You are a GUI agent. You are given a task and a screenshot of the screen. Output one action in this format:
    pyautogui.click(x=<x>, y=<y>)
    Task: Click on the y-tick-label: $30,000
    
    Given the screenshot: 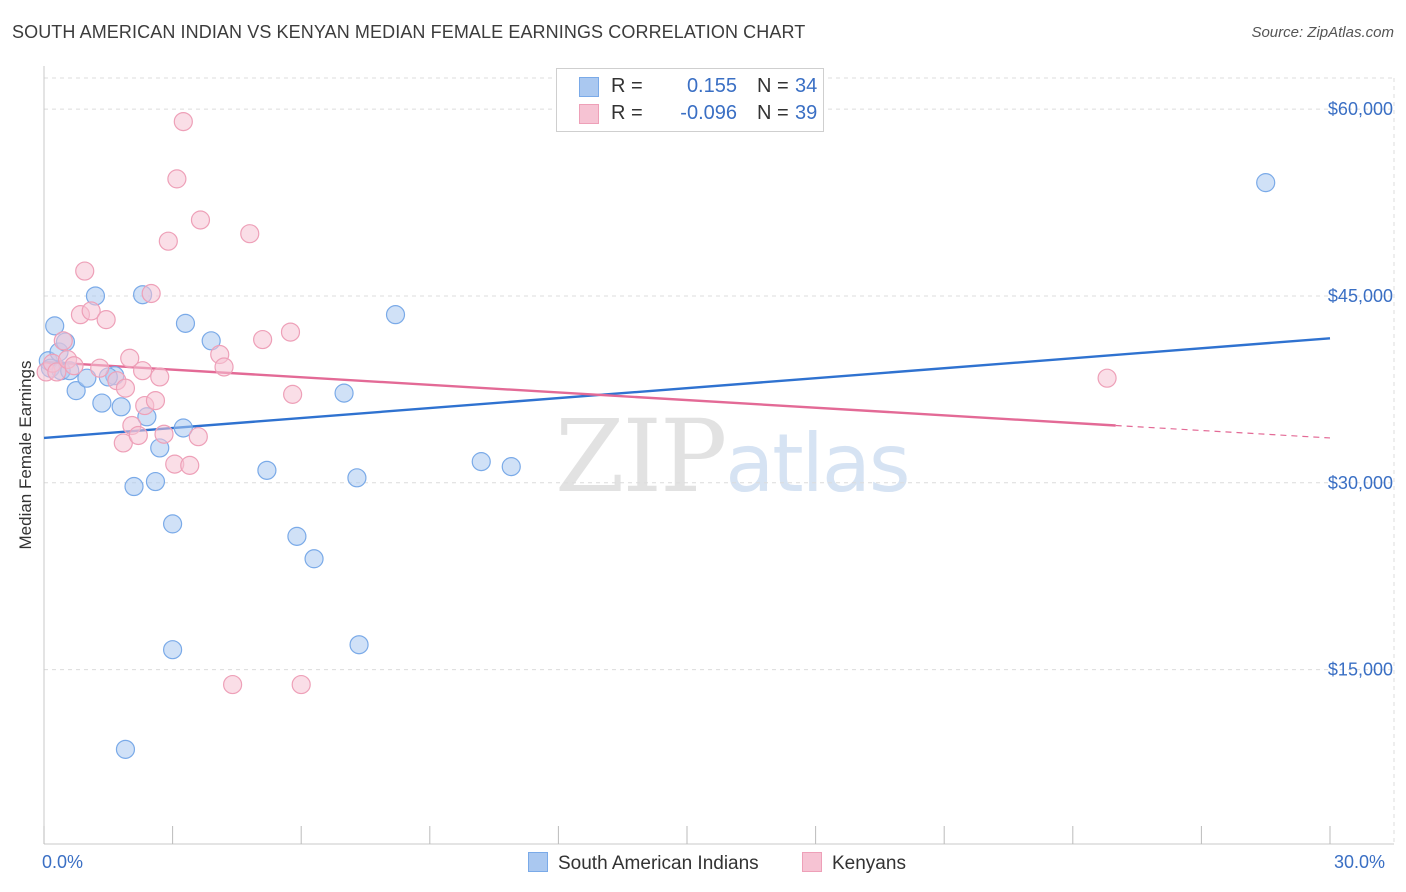 What is the action you would take?
    pyautogui.click(x=1360, y=483)
    